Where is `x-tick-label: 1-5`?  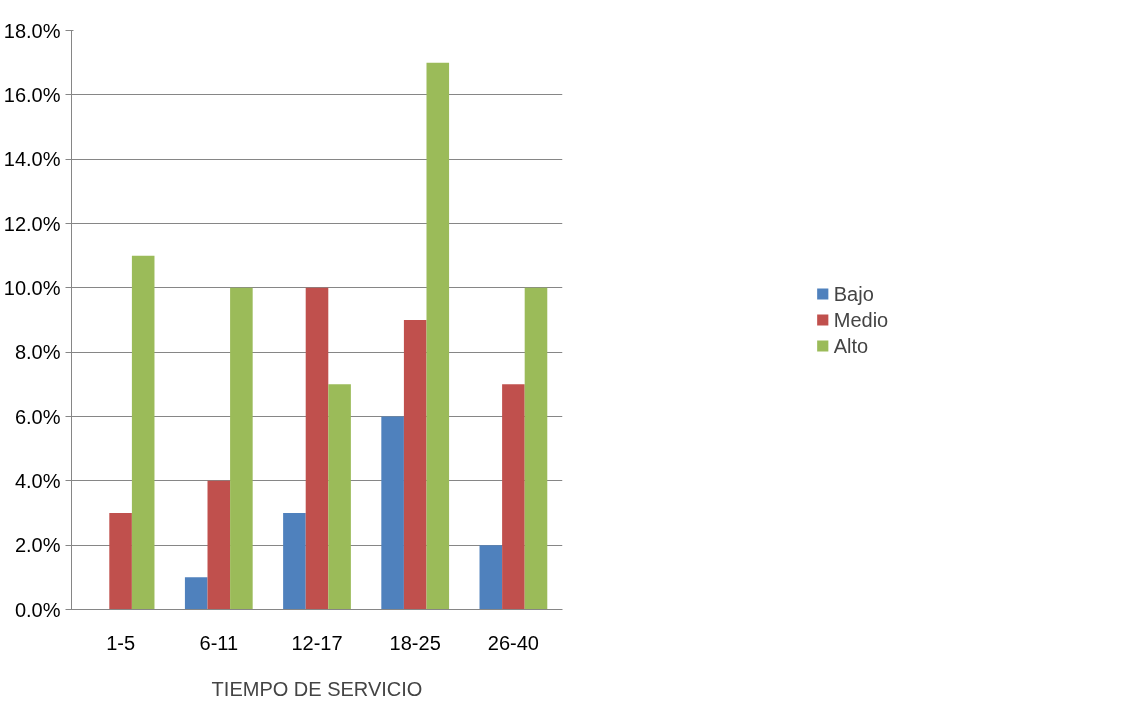
x-tick-label: 1-5 is located at coordinates (121, 642).